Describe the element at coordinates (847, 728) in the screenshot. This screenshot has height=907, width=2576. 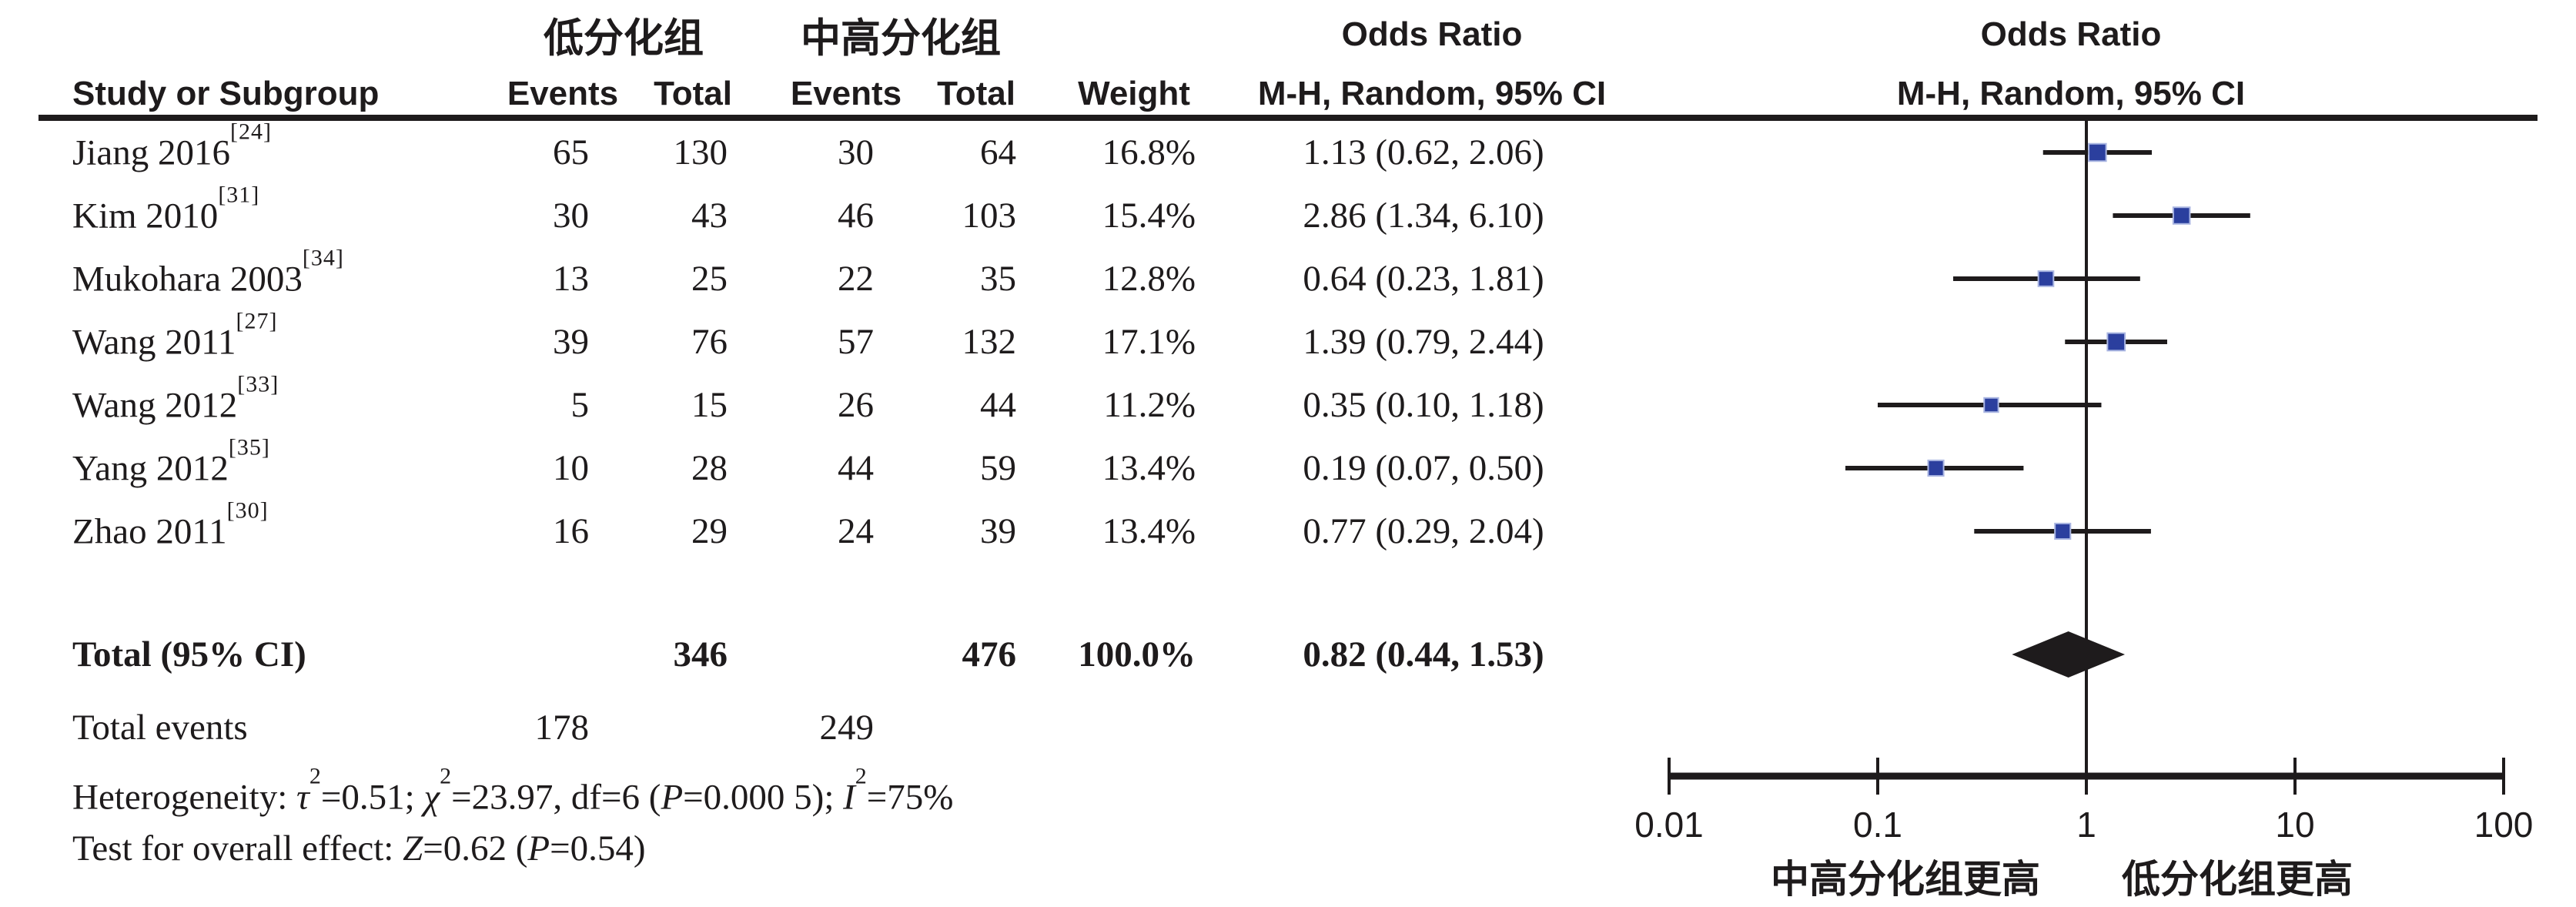
I see `total-events-events2: 249` at that location.